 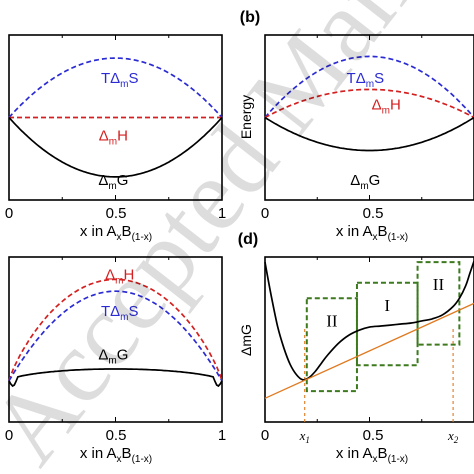 What do you see at coordinates (127, 231) in the screenshot?
I see `panel-a-xlabel-mid: B` at bounding box center [127, 231].